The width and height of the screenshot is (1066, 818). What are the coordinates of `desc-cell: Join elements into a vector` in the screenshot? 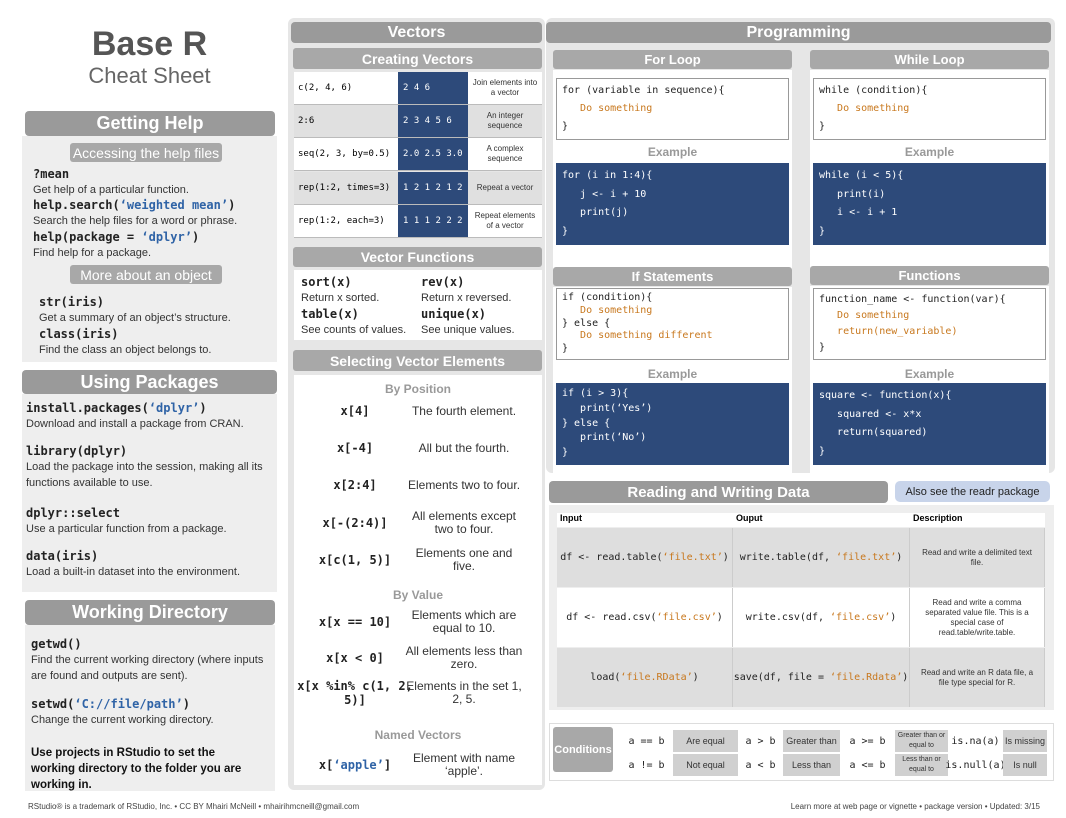 It's located at (505, 88).